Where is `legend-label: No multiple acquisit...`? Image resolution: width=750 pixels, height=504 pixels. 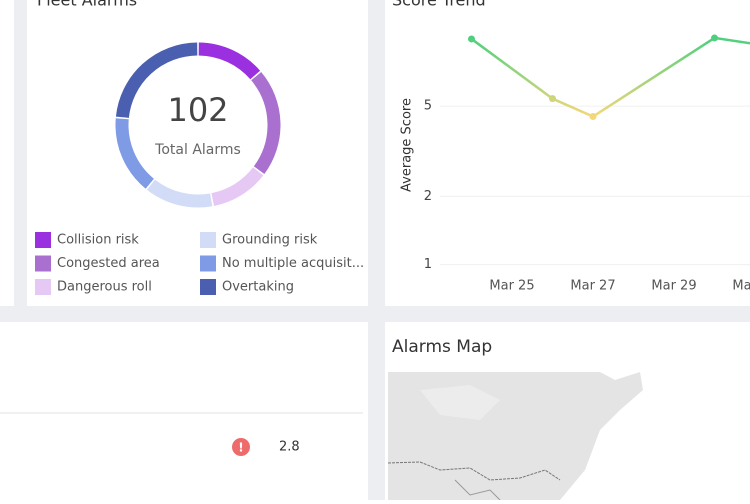 legend-label: No multiple acquisit... is located at coordinates (293, 263).